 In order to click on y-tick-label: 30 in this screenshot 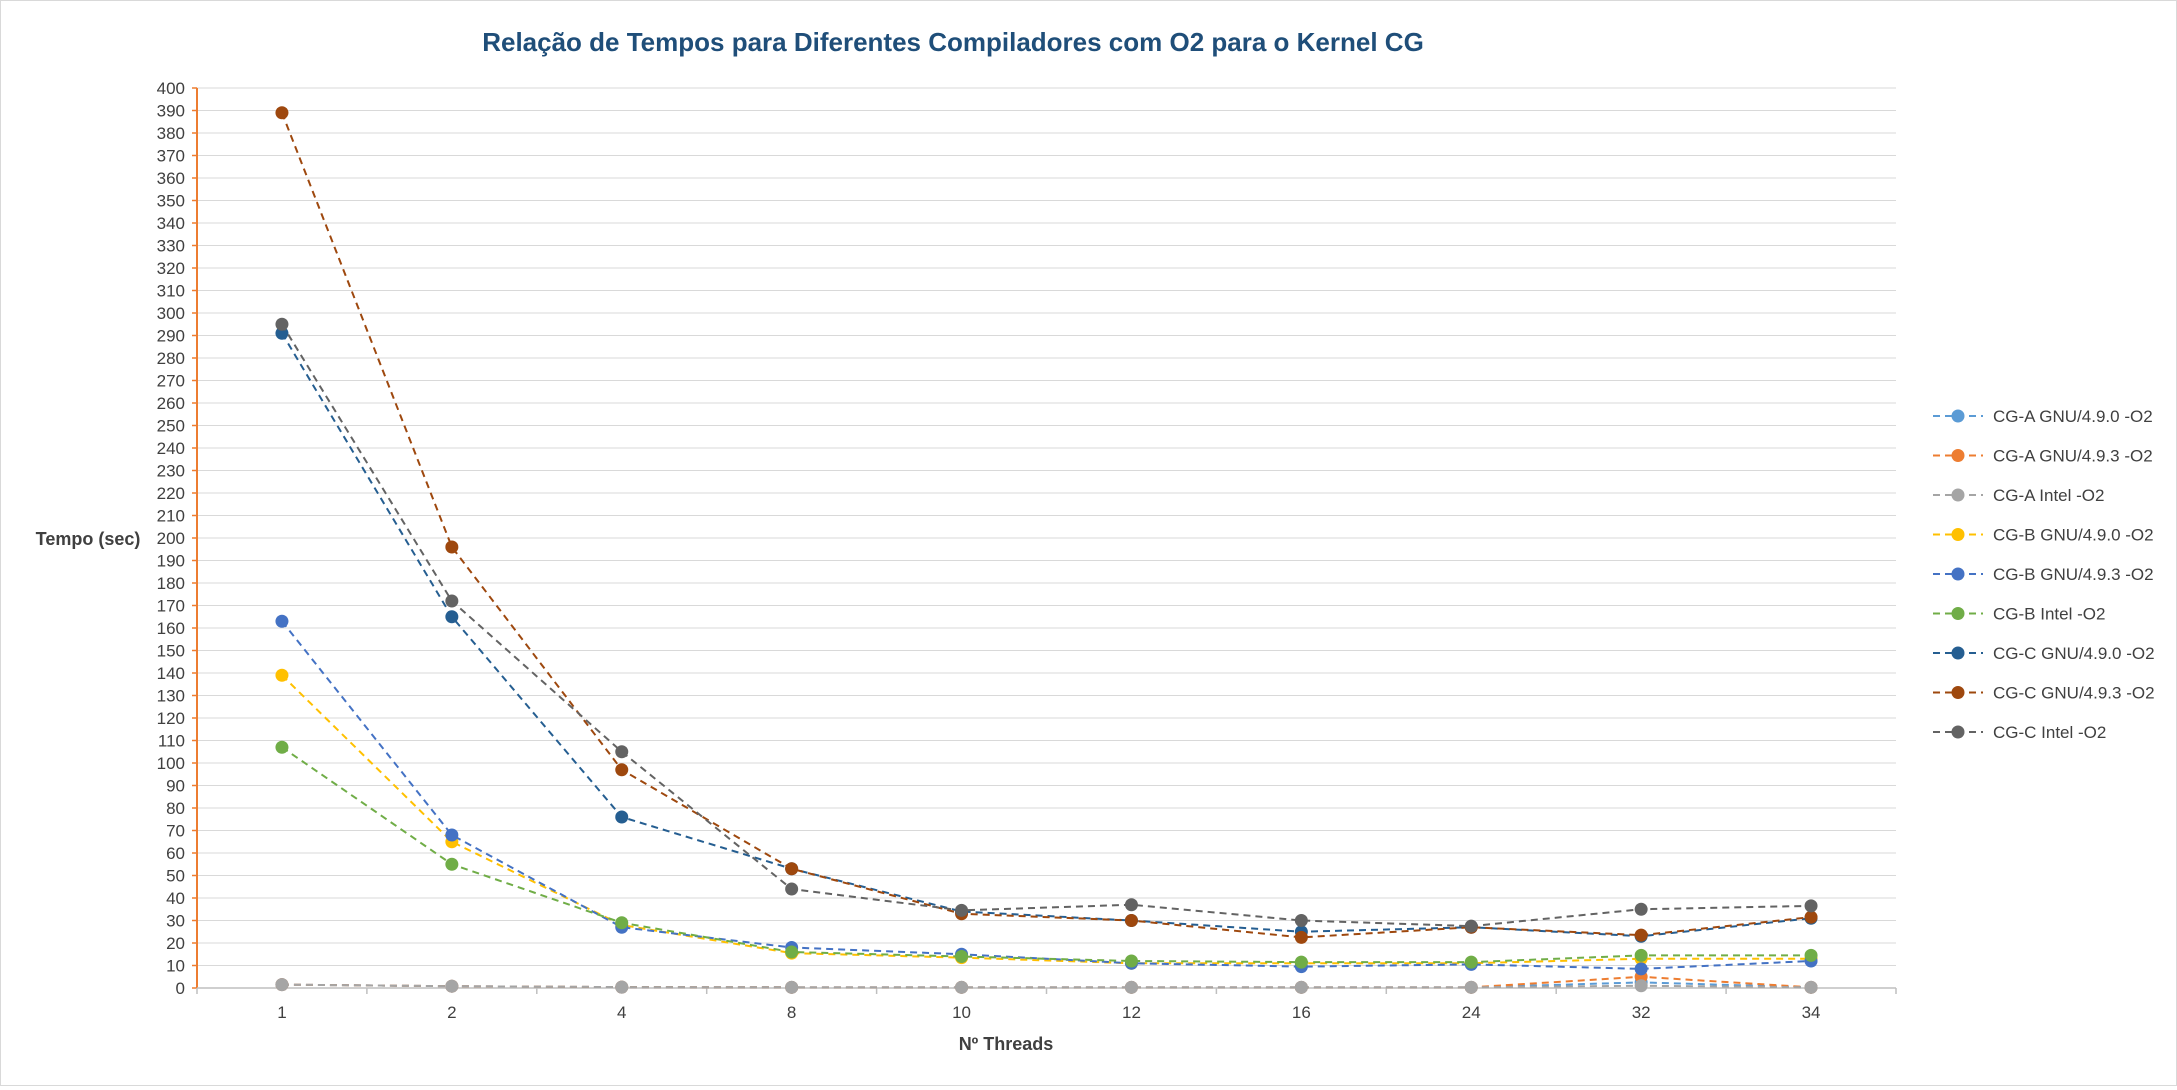, I will do `click(175, 921)`.